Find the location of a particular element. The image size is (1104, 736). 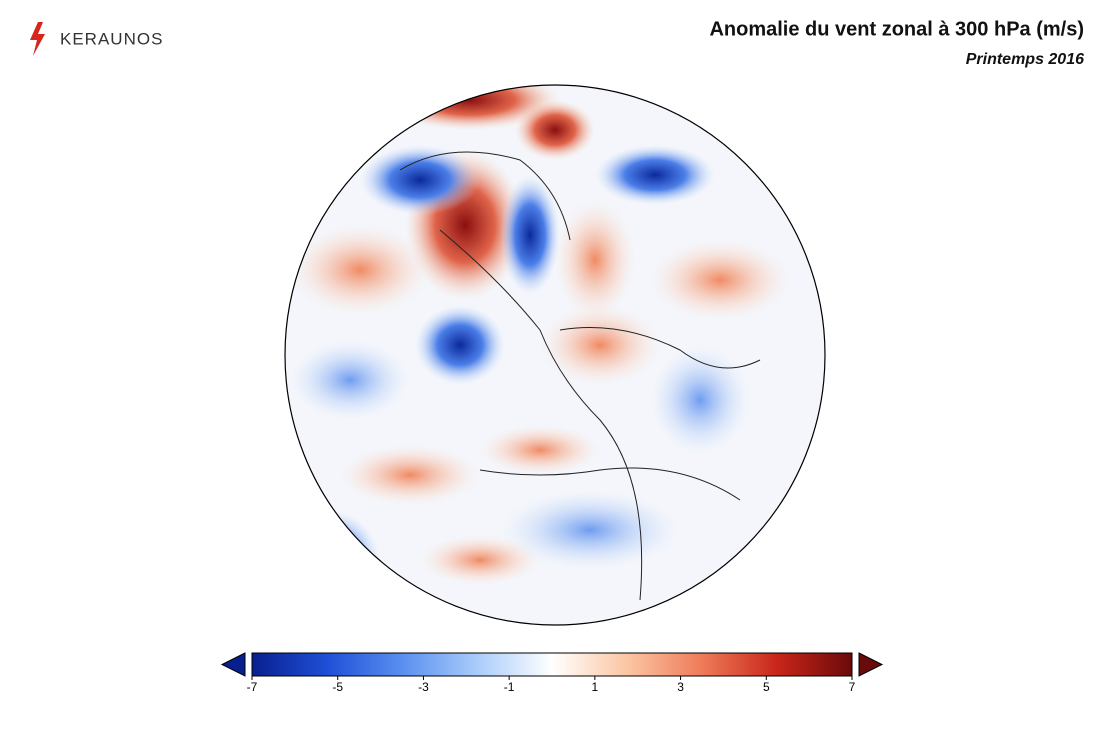

colorbar-arrow-high is located at coordinates (871, 664).